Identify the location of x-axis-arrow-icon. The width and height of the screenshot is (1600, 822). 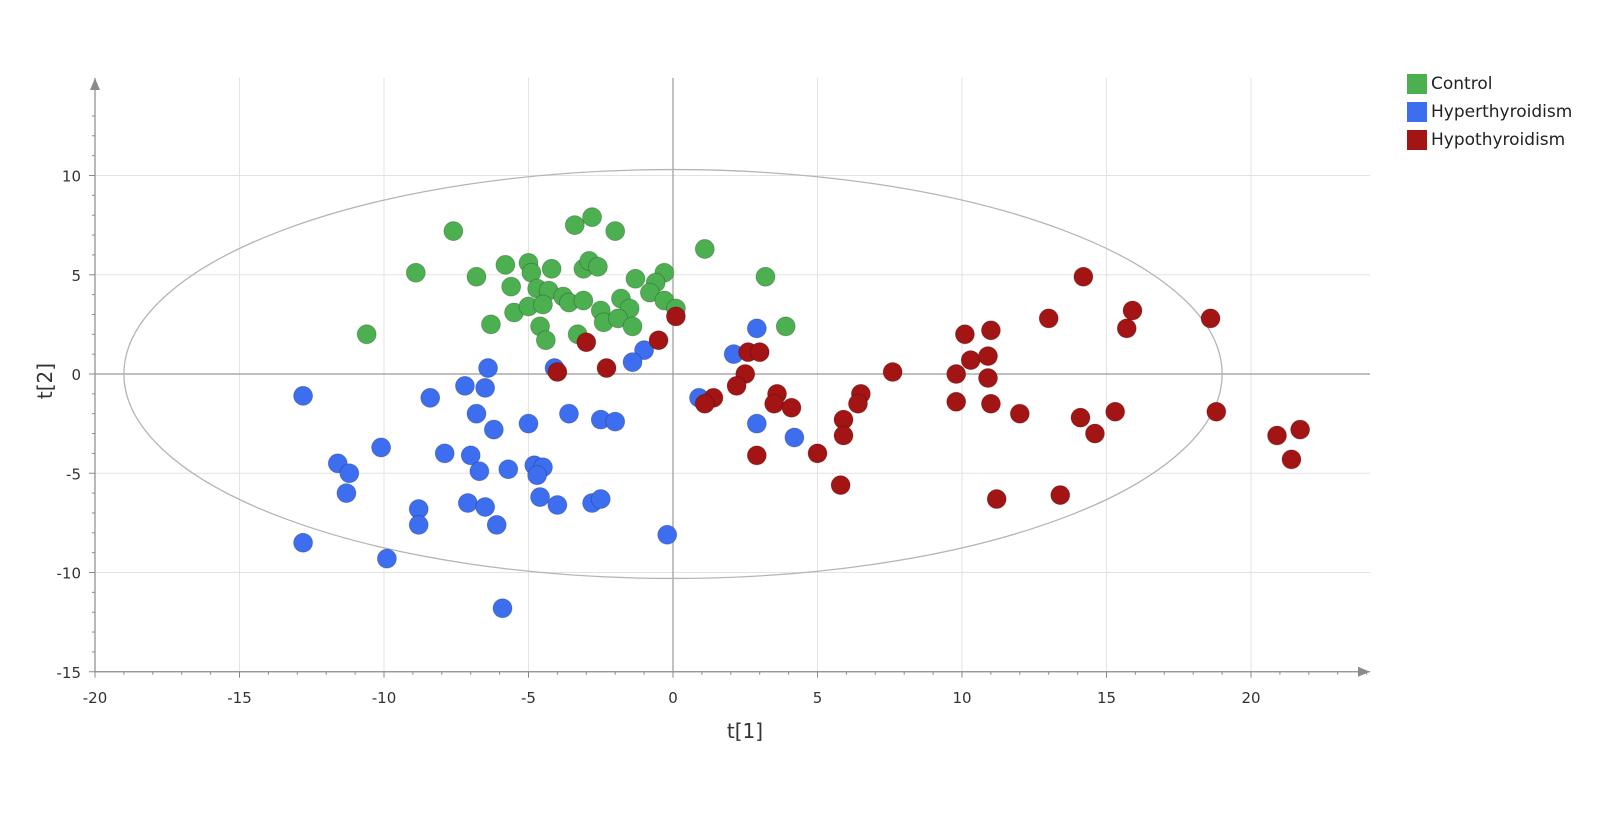
(1364, 671).